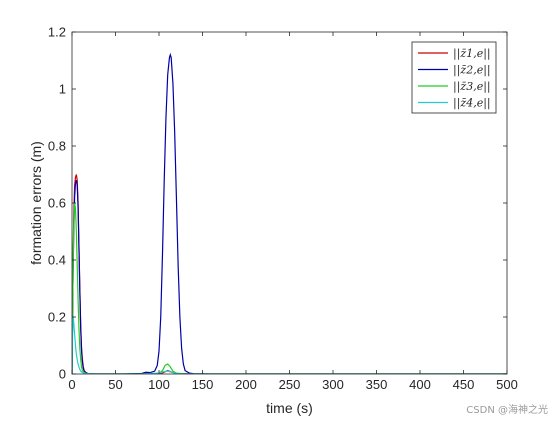  I want to click on x-tick-label: 50, so click(115, 384).